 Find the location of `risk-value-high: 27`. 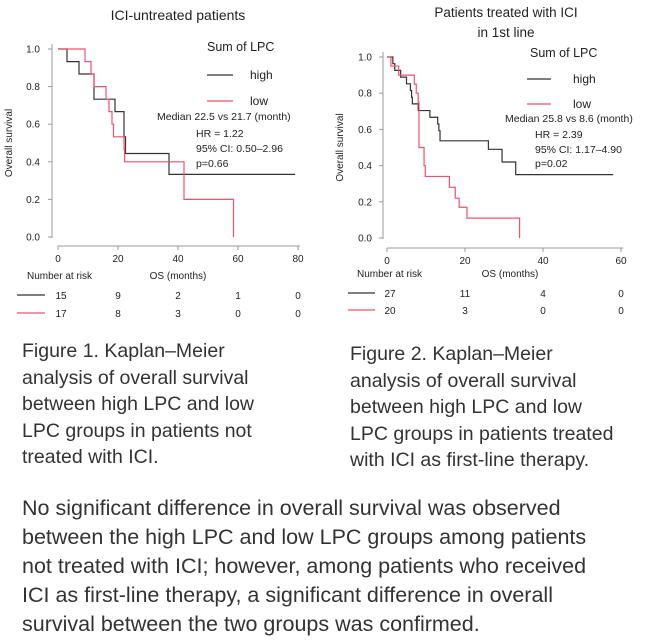

risk-value-high: 27 is located at coordinates (390, 294).